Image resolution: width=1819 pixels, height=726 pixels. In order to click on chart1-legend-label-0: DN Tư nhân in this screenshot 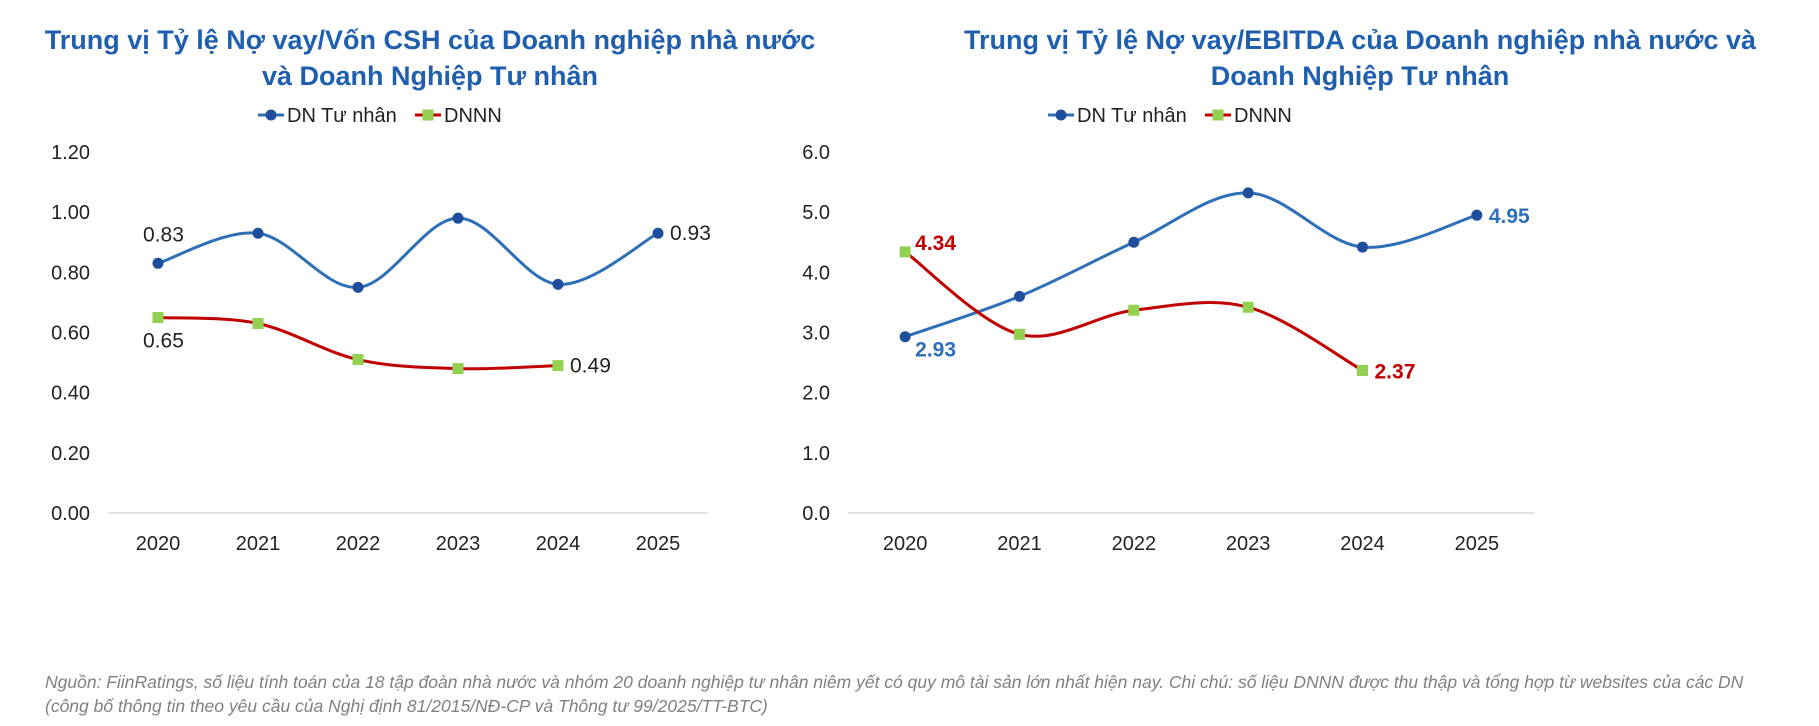, I will do `click(1132, 116)`.